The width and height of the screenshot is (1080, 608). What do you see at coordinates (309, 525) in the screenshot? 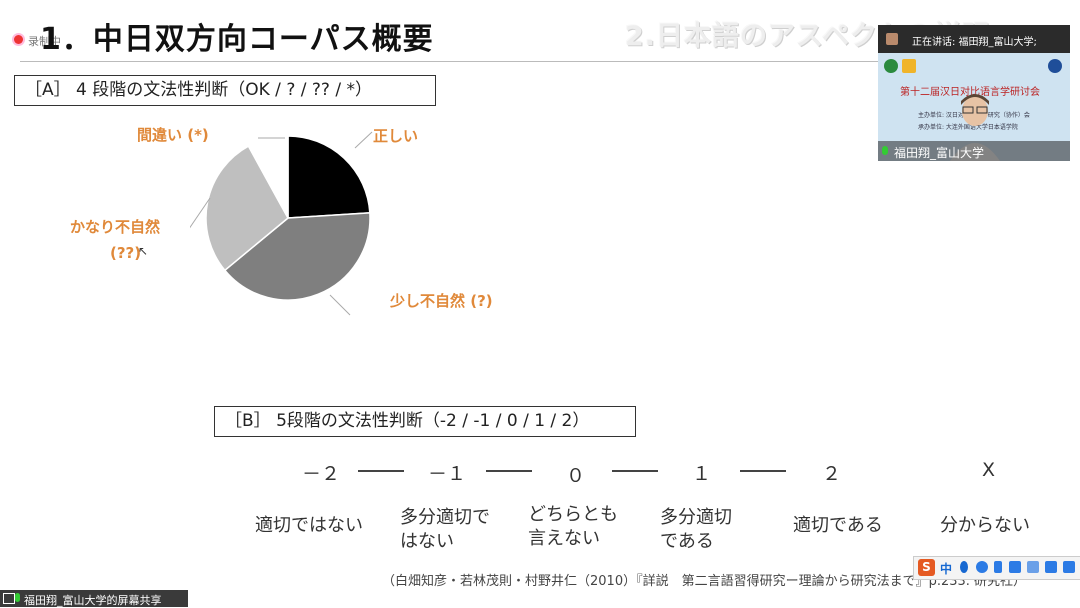
I see `scale-description: 適切ではない` at bounding box center [309, 525].